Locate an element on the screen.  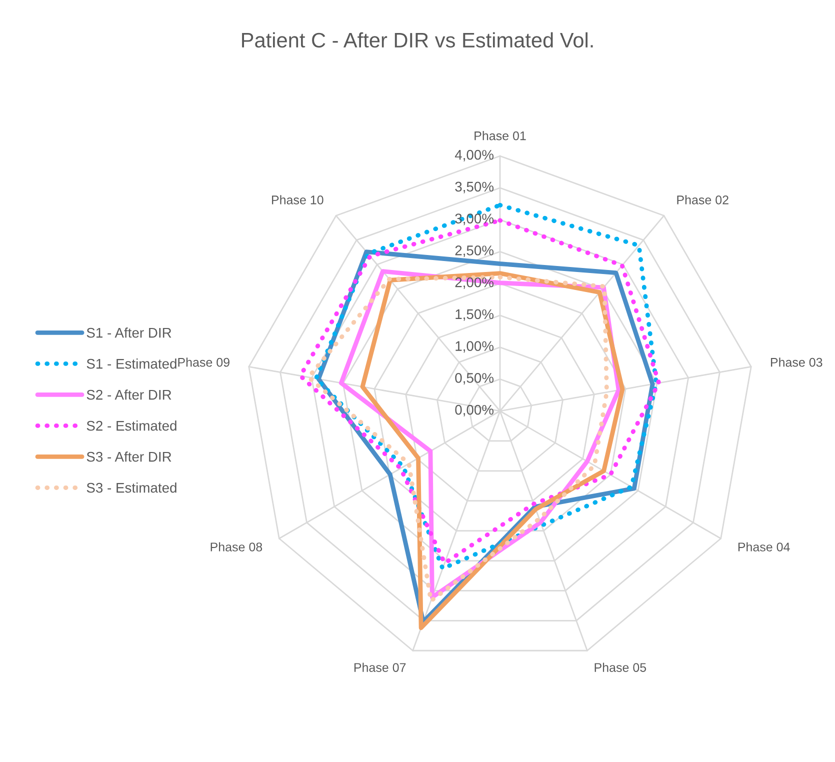
y-tick-label: 4,00% is located at coordinates (474, 156).